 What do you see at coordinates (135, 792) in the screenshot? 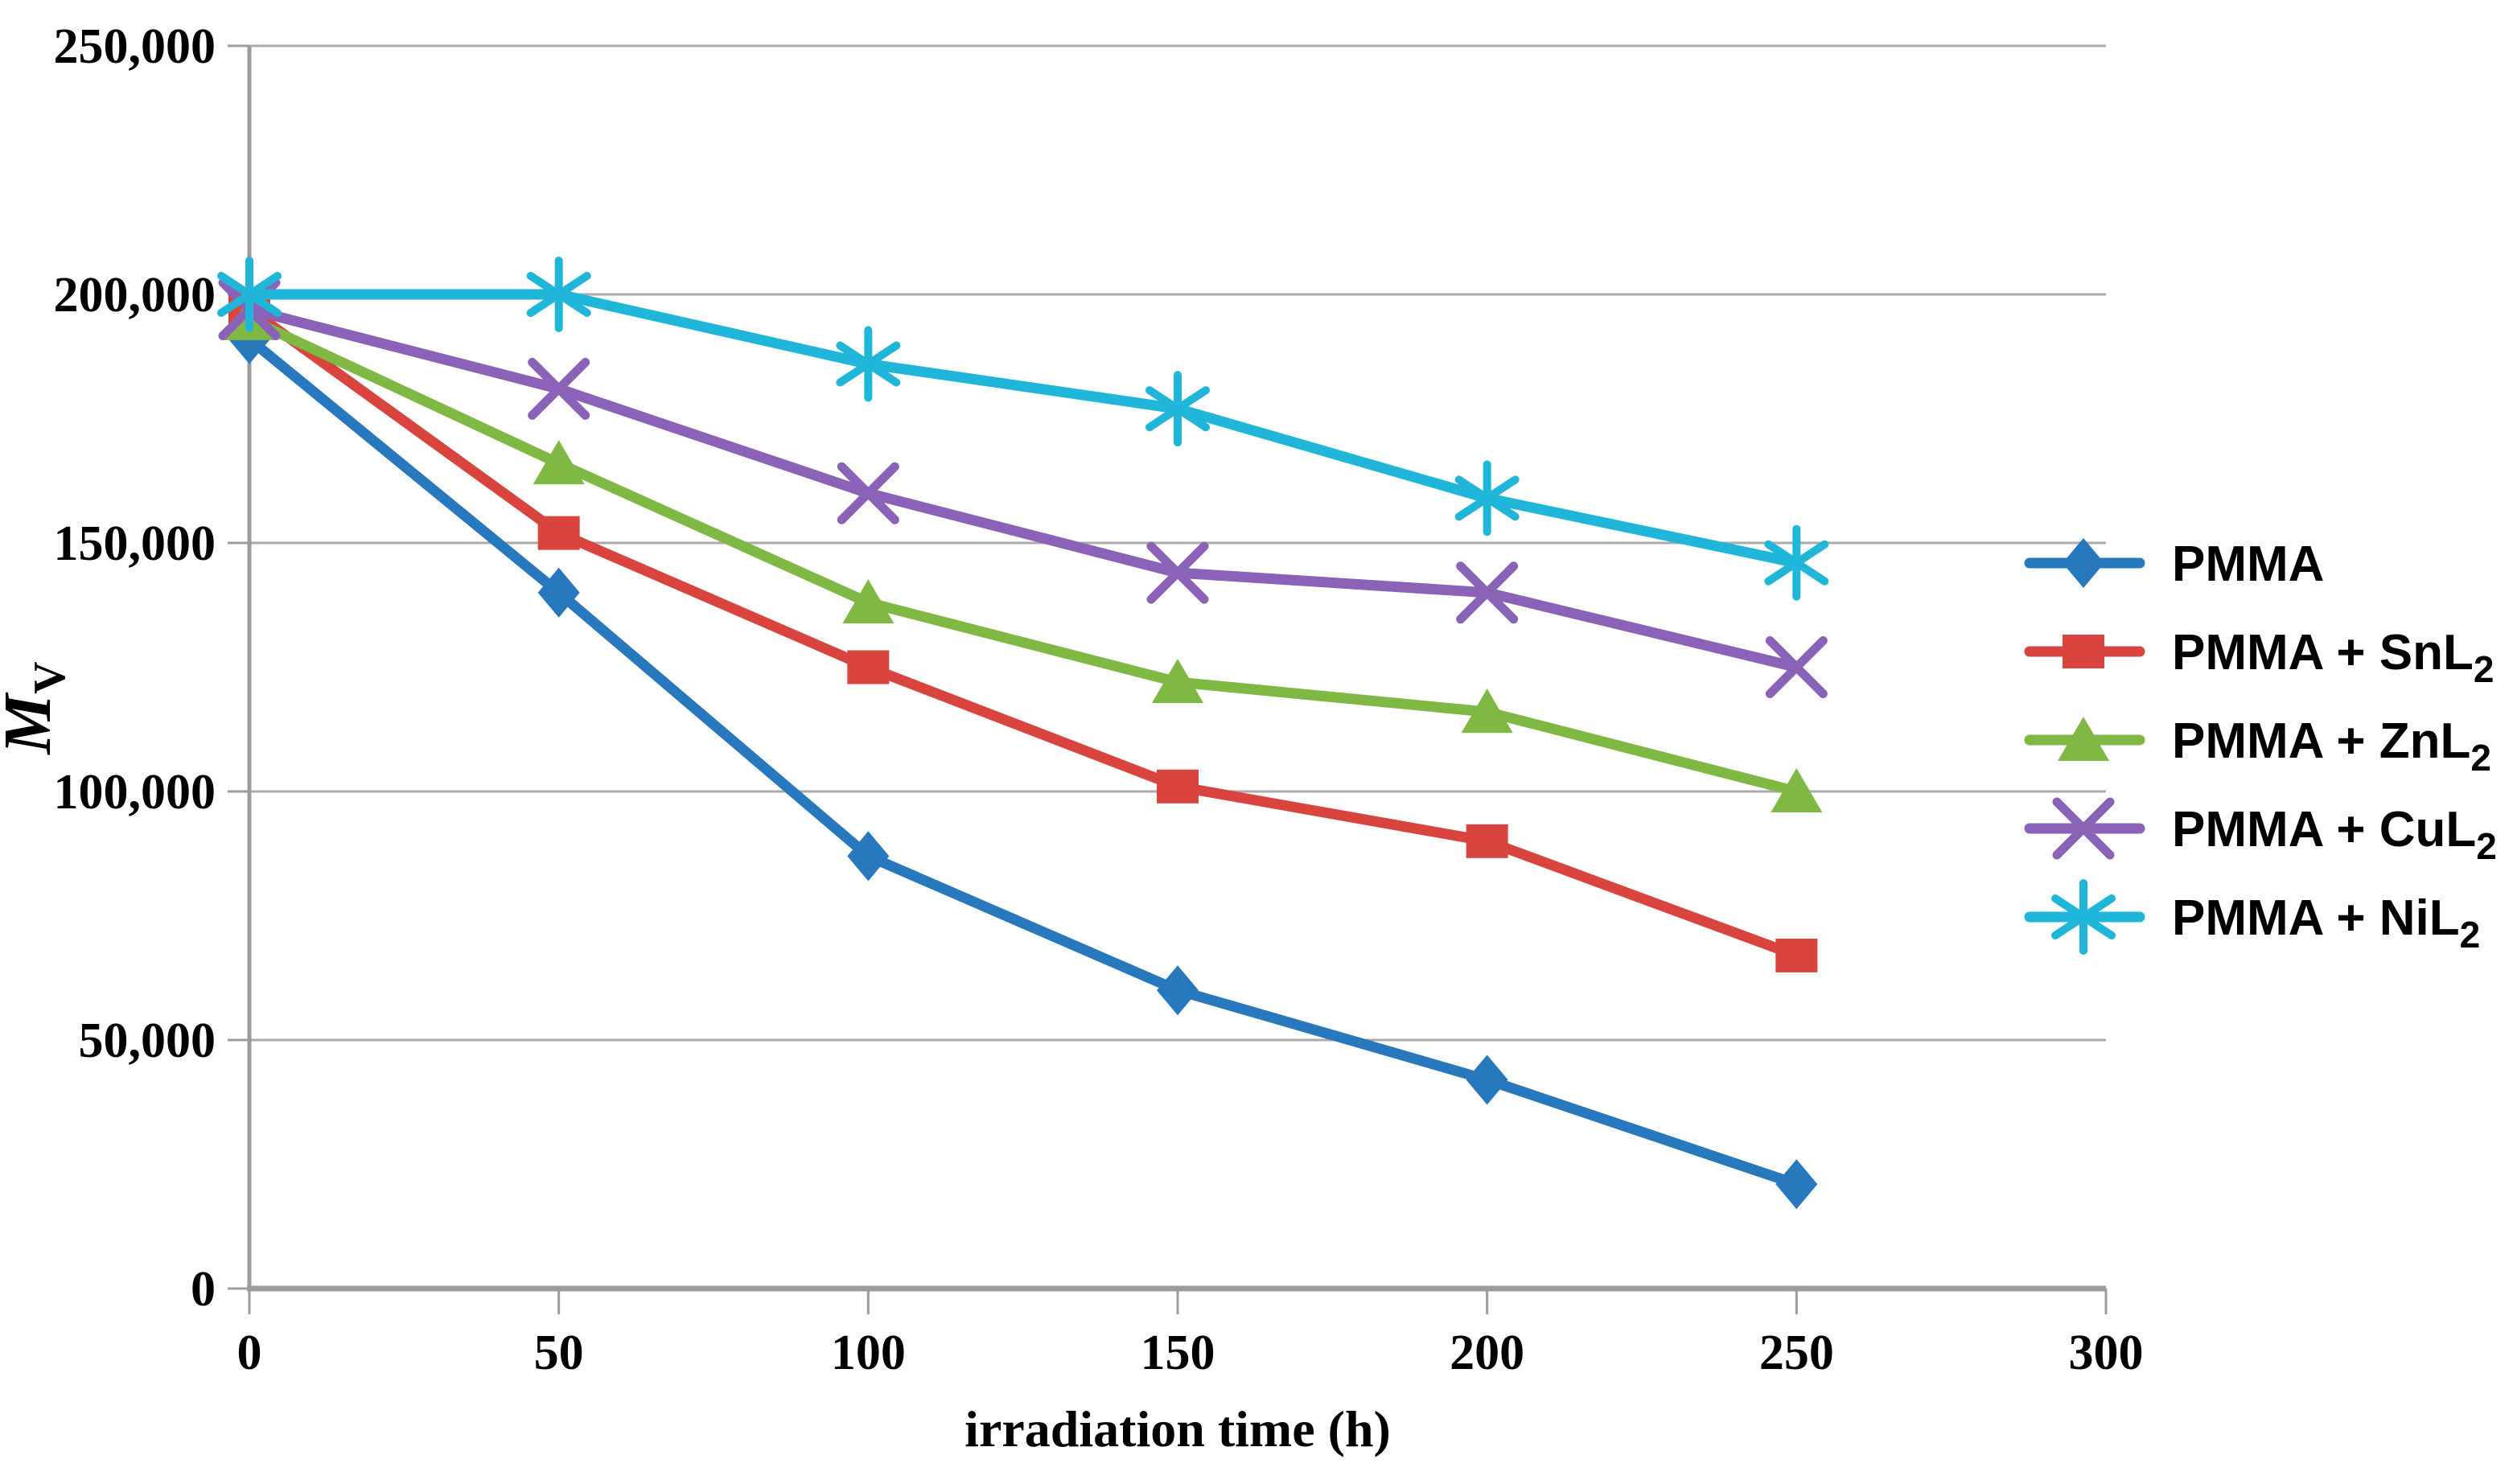
I see `y-tick-label-100000: 100,000` at bounding box center [135, 792].